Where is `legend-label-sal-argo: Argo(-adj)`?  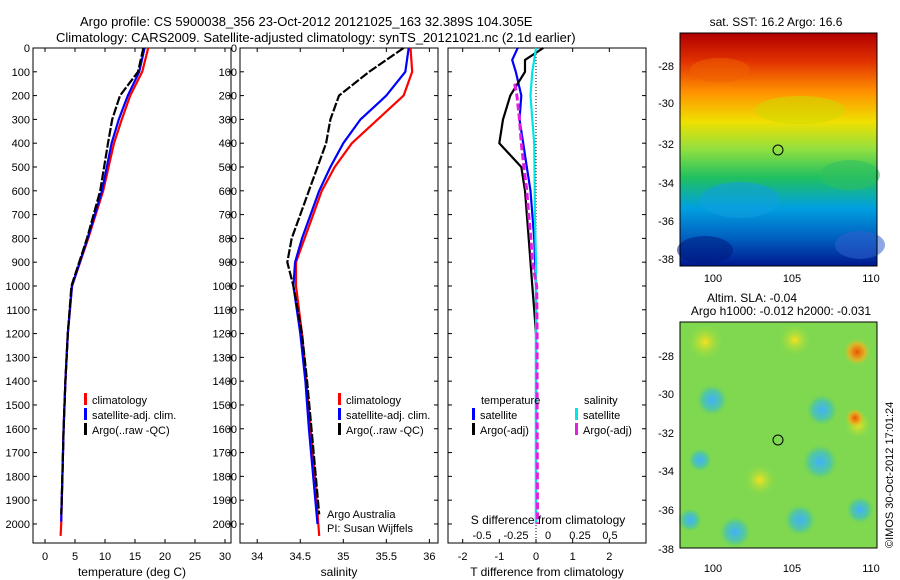
legend-label-sal-argo: Argo(-adj) is located at coordinates (607, 431).